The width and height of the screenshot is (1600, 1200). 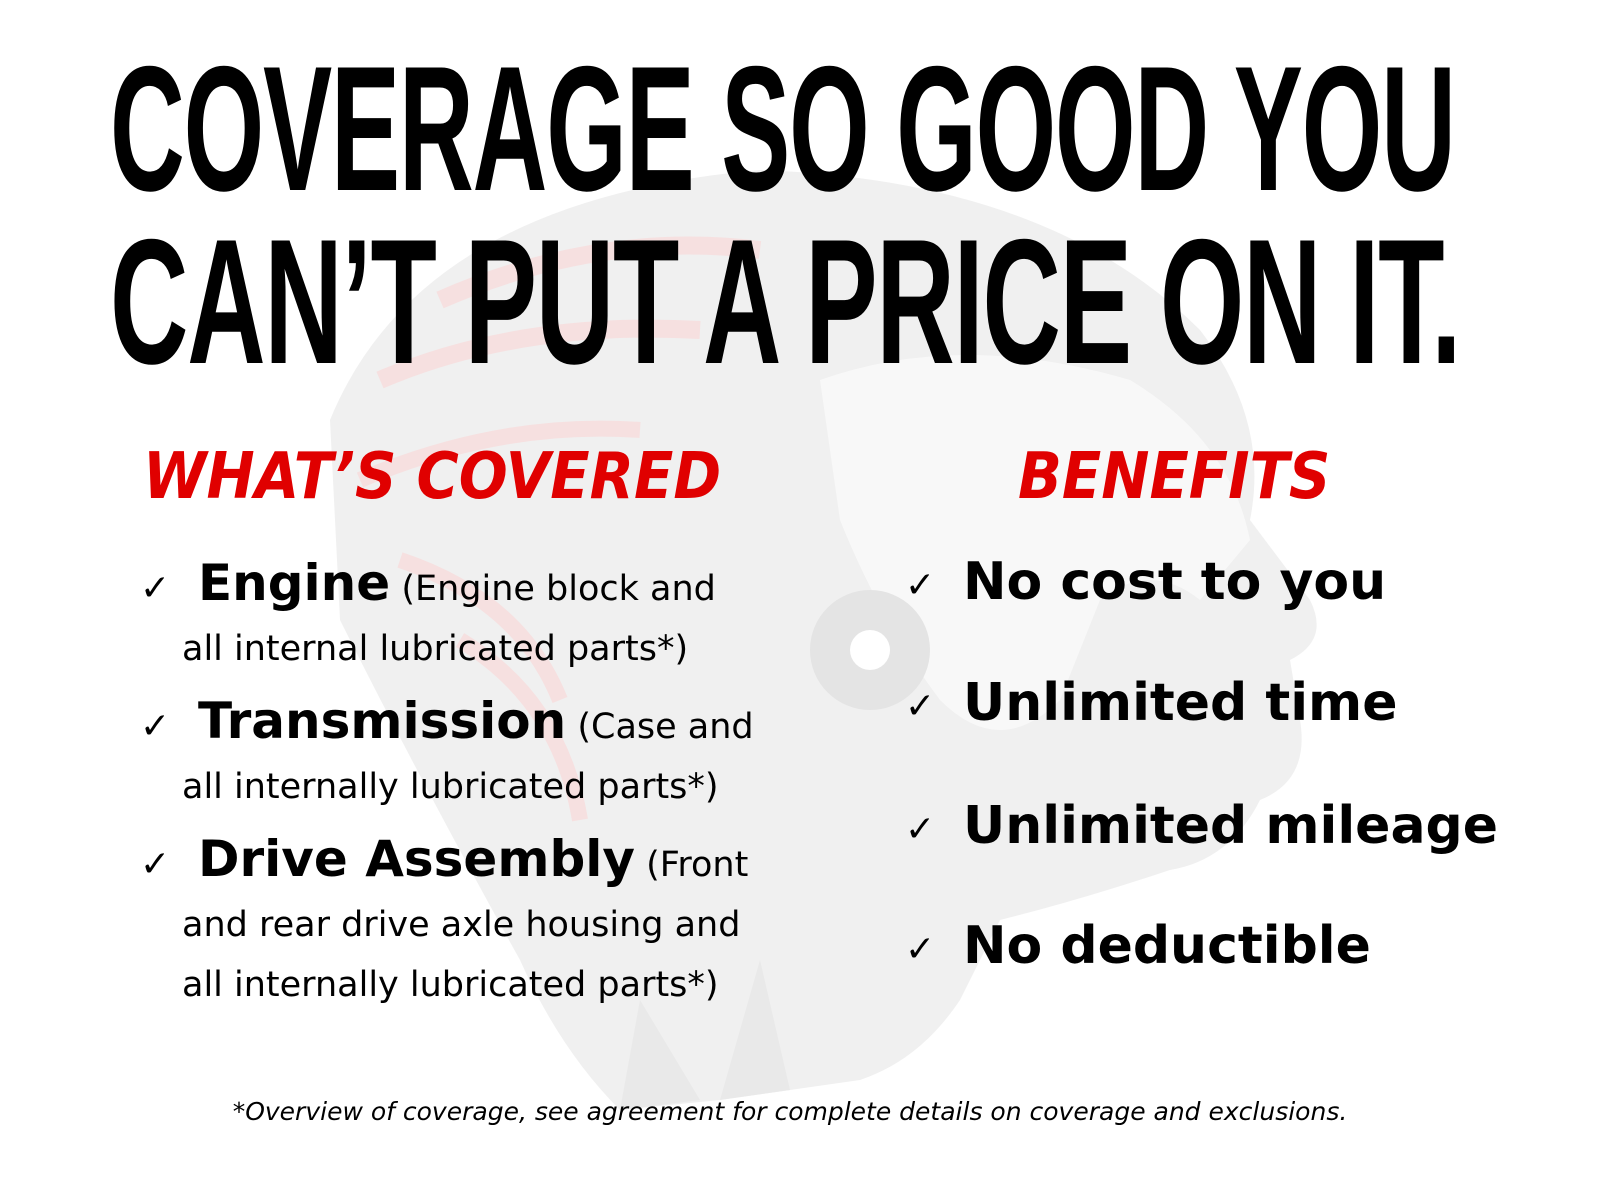 I want to click on headline-line-2: CAN’T PUT A PRICE ON IT., so click(x=785, y=301).